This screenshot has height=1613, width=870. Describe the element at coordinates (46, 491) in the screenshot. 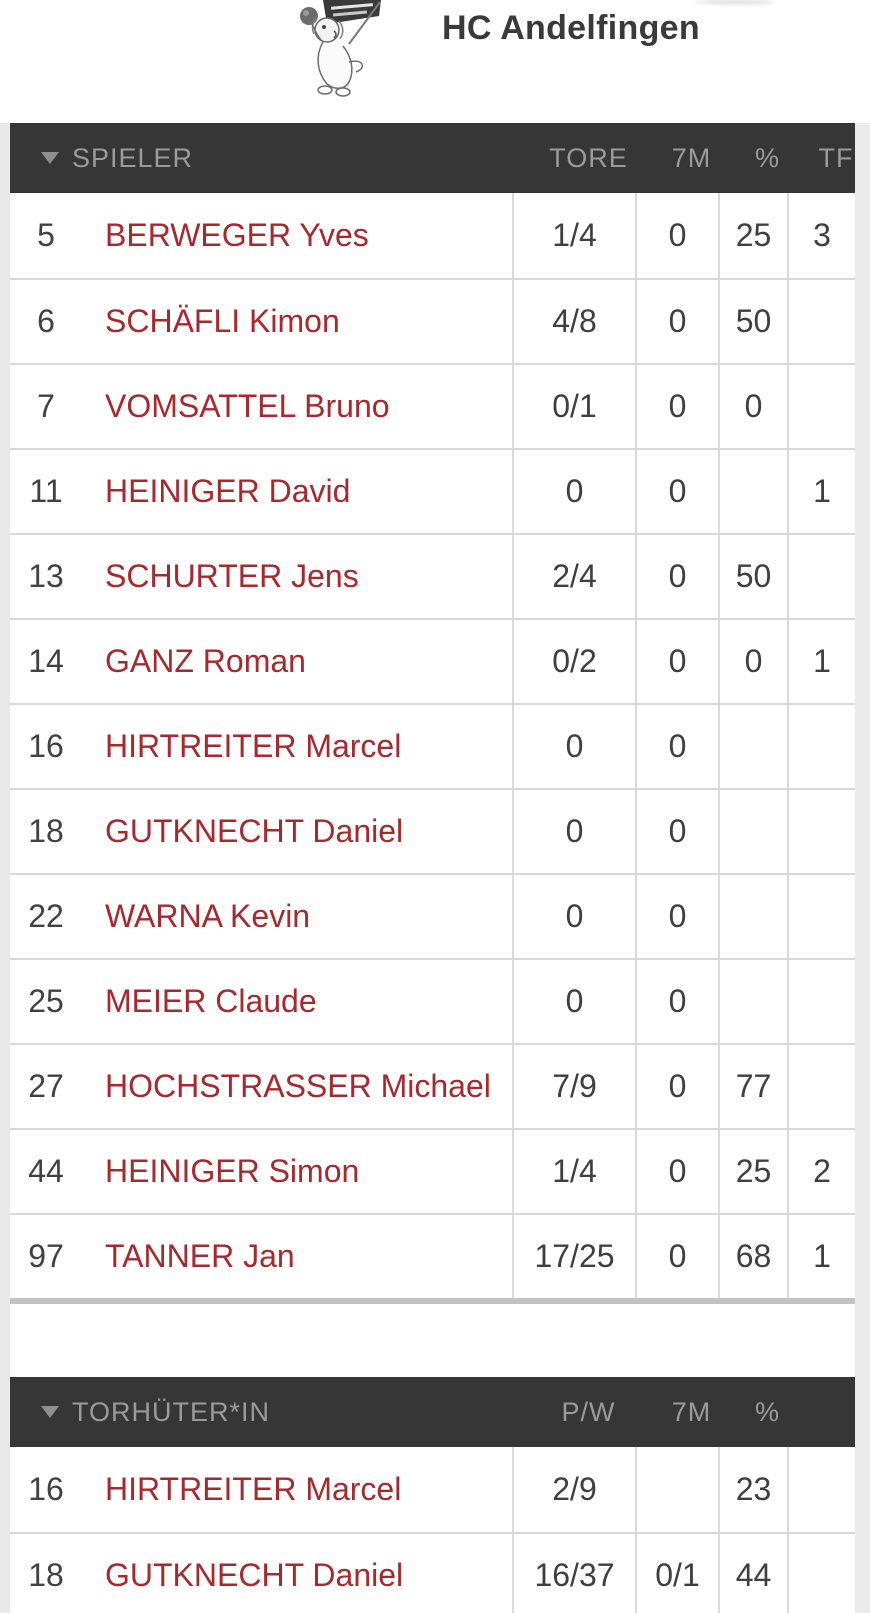

I see `player-number: 11` at that location.